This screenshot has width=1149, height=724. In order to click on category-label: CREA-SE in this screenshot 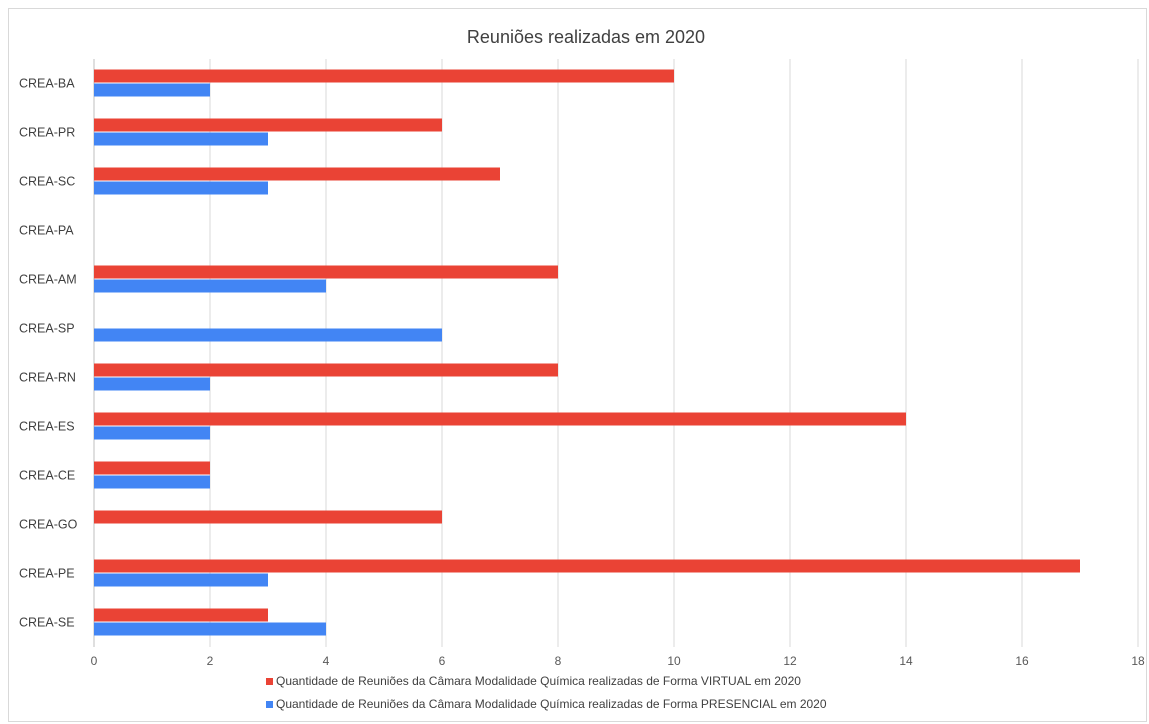, I will do `click(47, 623)`.